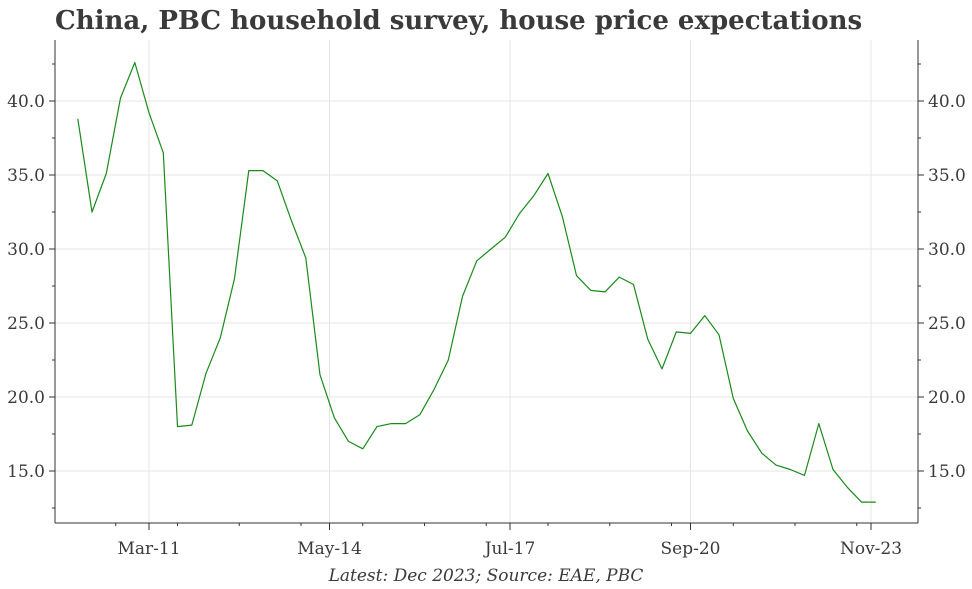  What do you see at coordinates (26, 102) in the screenshot?
I see `y-tick-label-left: 40.0` at bounding box center [26, 102].